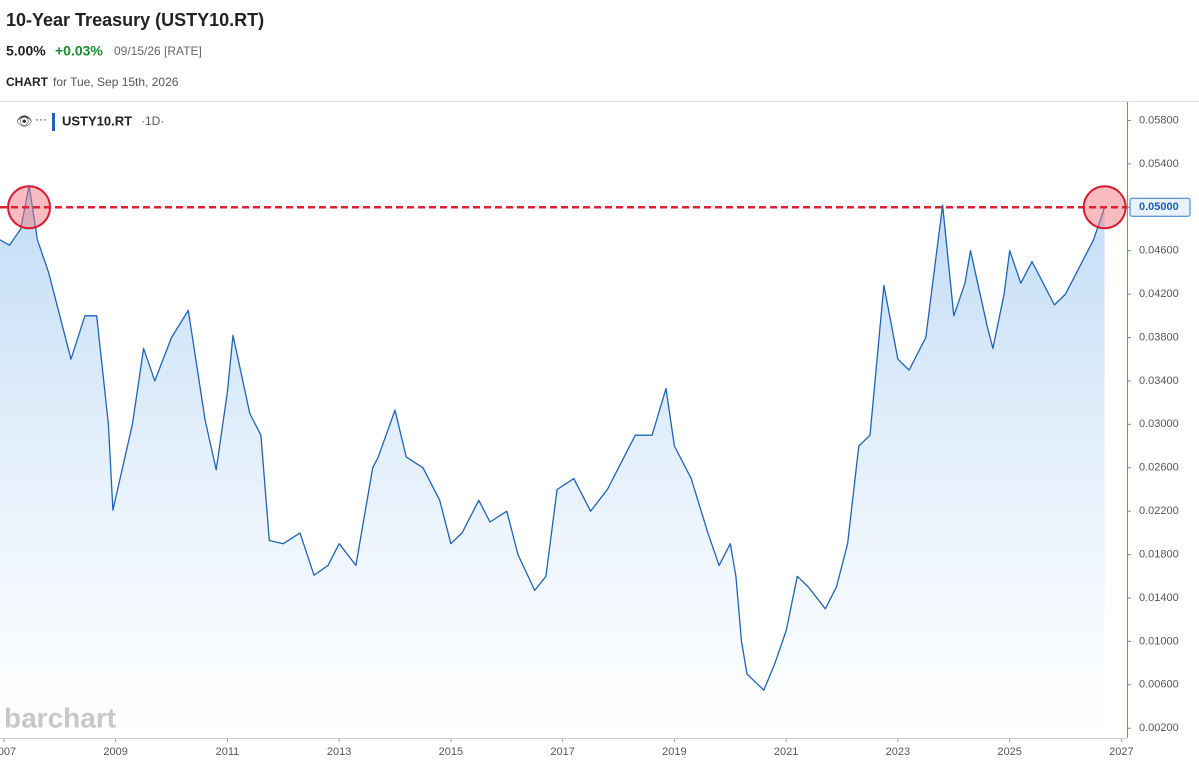 This screenshot has height=768, width=1199. I want to click on y-tick-label: 0.04200, so click(1159, 294).